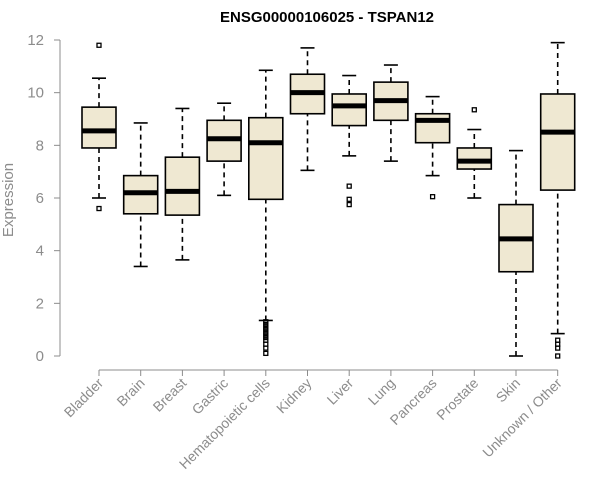 The width and height of the screenshot is (600, 500). I want to click on x-tick-label: Bladder, so click(84, 398).